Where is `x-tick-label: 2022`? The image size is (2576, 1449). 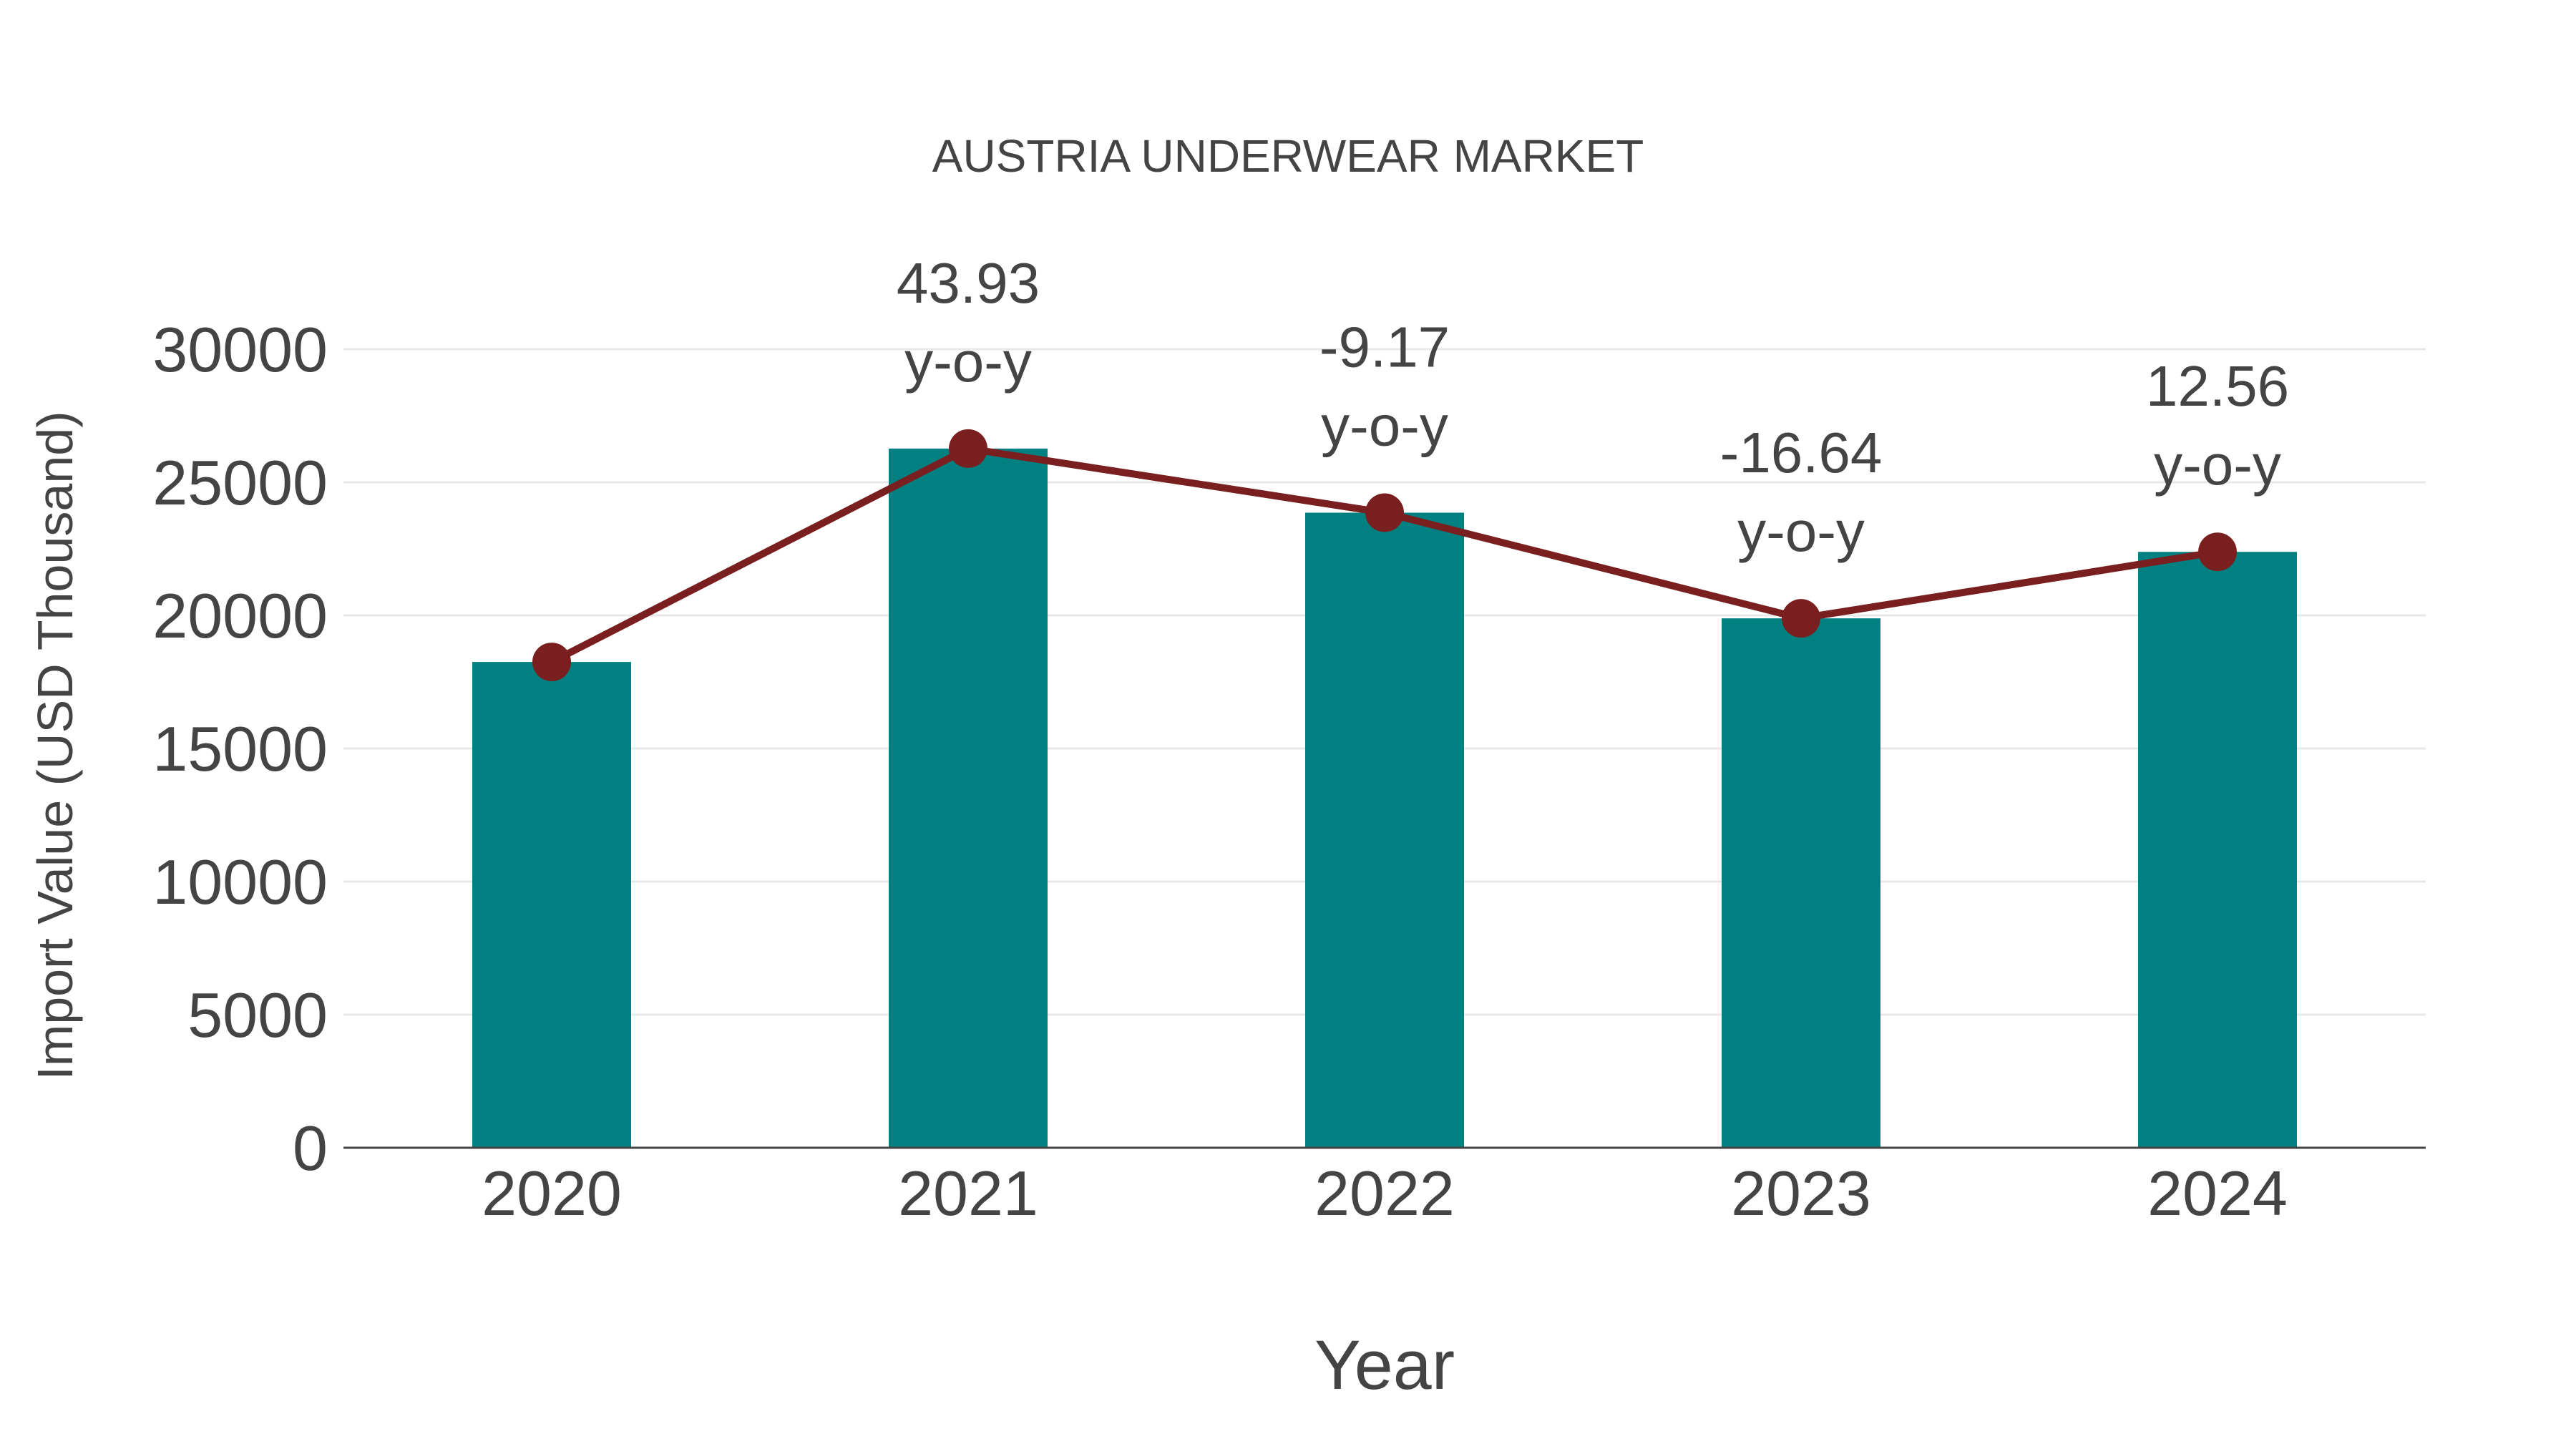 x-tick-label: 2022 is located at coordinates (1384, 1193).